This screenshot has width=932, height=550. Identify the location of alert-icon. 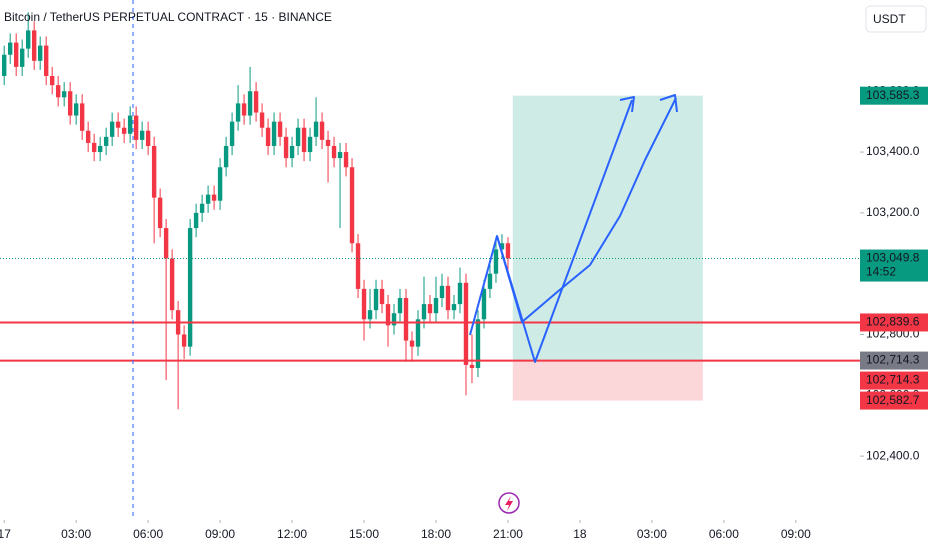
(509, 503).